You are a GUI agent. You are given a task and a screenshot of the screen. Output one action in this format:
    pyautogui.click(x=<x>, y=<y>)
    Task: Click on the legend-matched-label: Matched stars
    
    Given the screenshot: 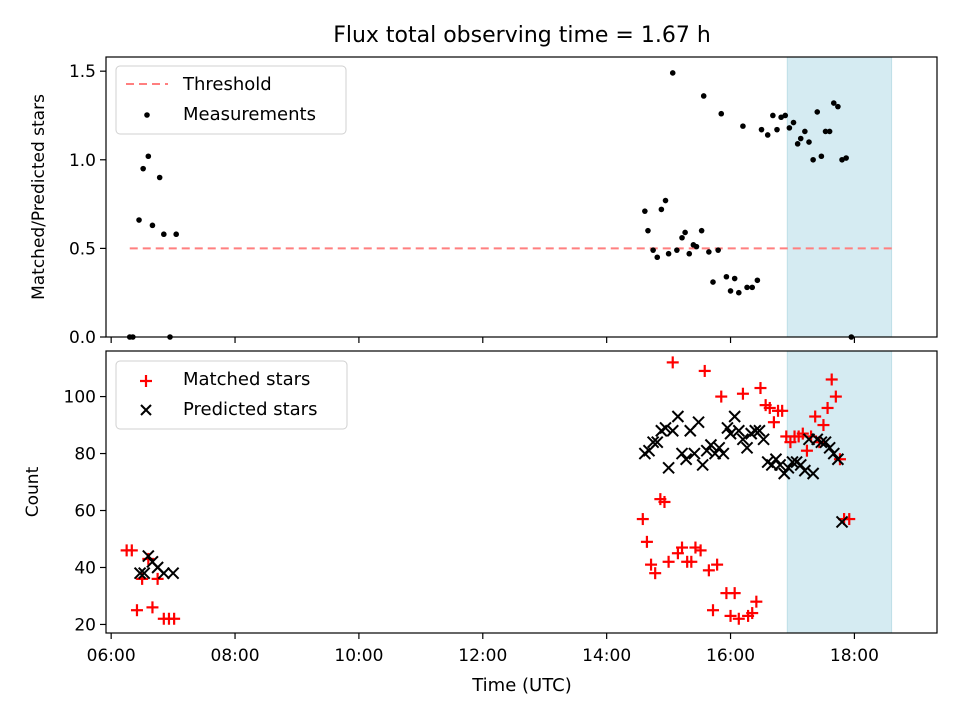 What is the action you would take?
    pyautogui.click(x=246, y=379)
    